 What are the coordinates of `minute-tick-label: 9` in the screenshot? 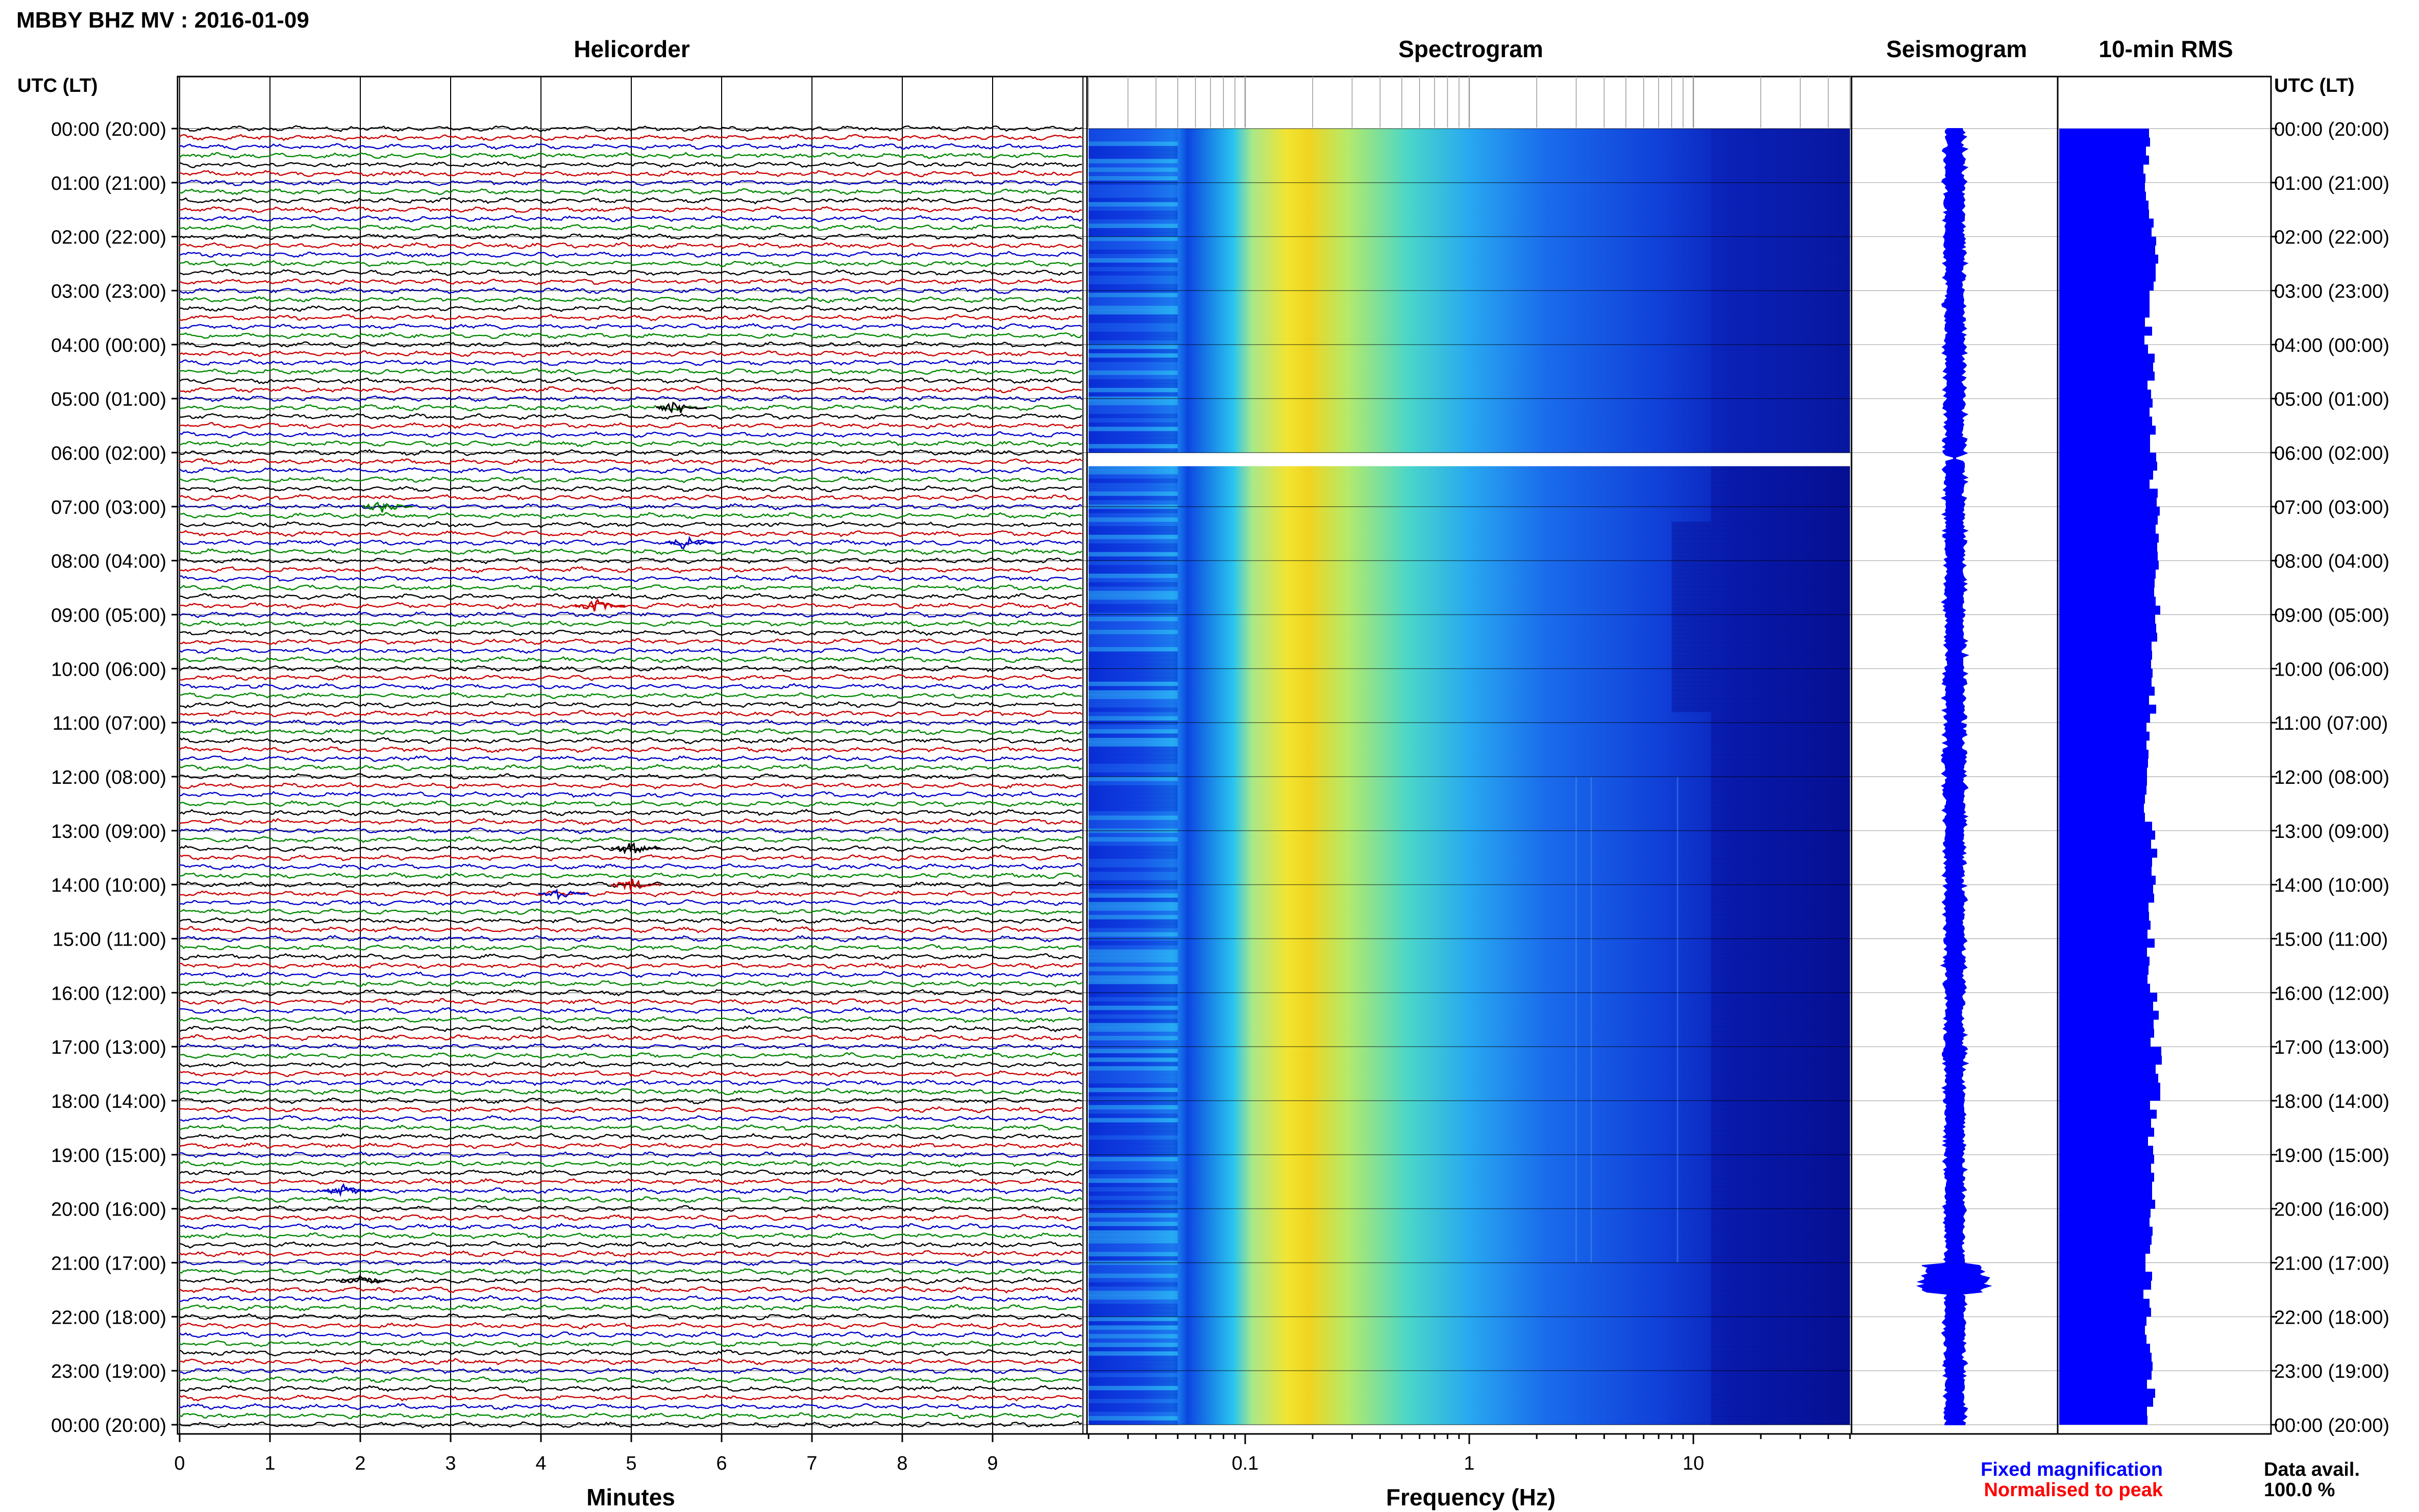 It's located at (992, 1463).